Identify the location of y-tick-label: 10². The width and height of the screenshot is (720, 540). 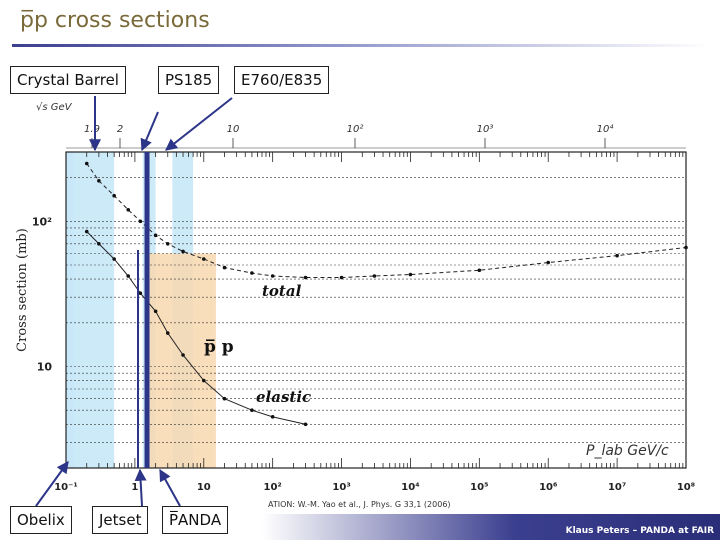
(42, 221).